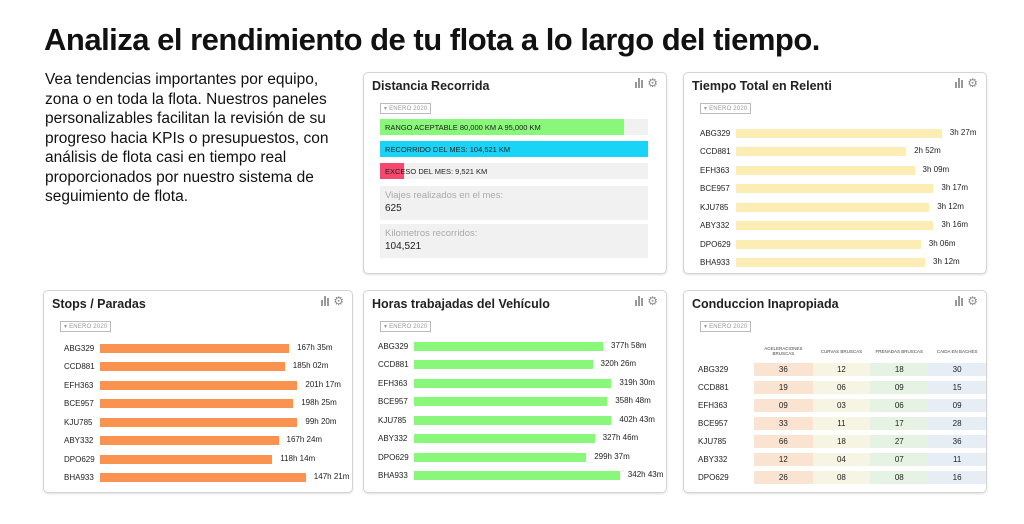 Image resolution: width=1024 pixels, height=524 pixels. Describe the element at coordinates (963, 132) in the screenshot. I see `bar-value: 3h 27m` at that location.